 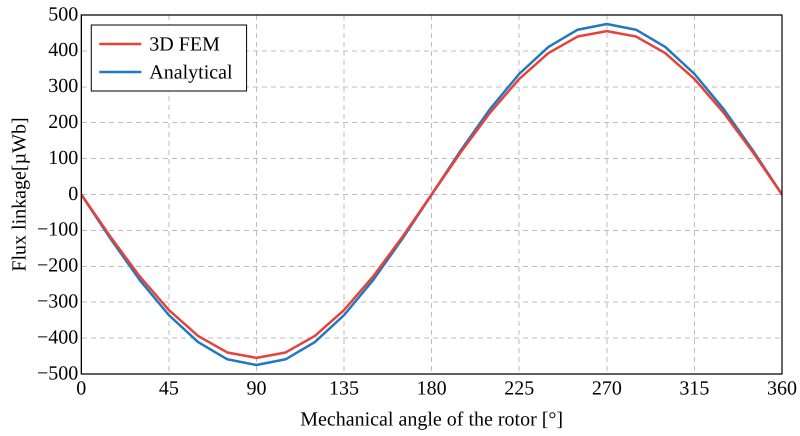 I want to click on y-tick-label: 500, so click(x=63, y=14).